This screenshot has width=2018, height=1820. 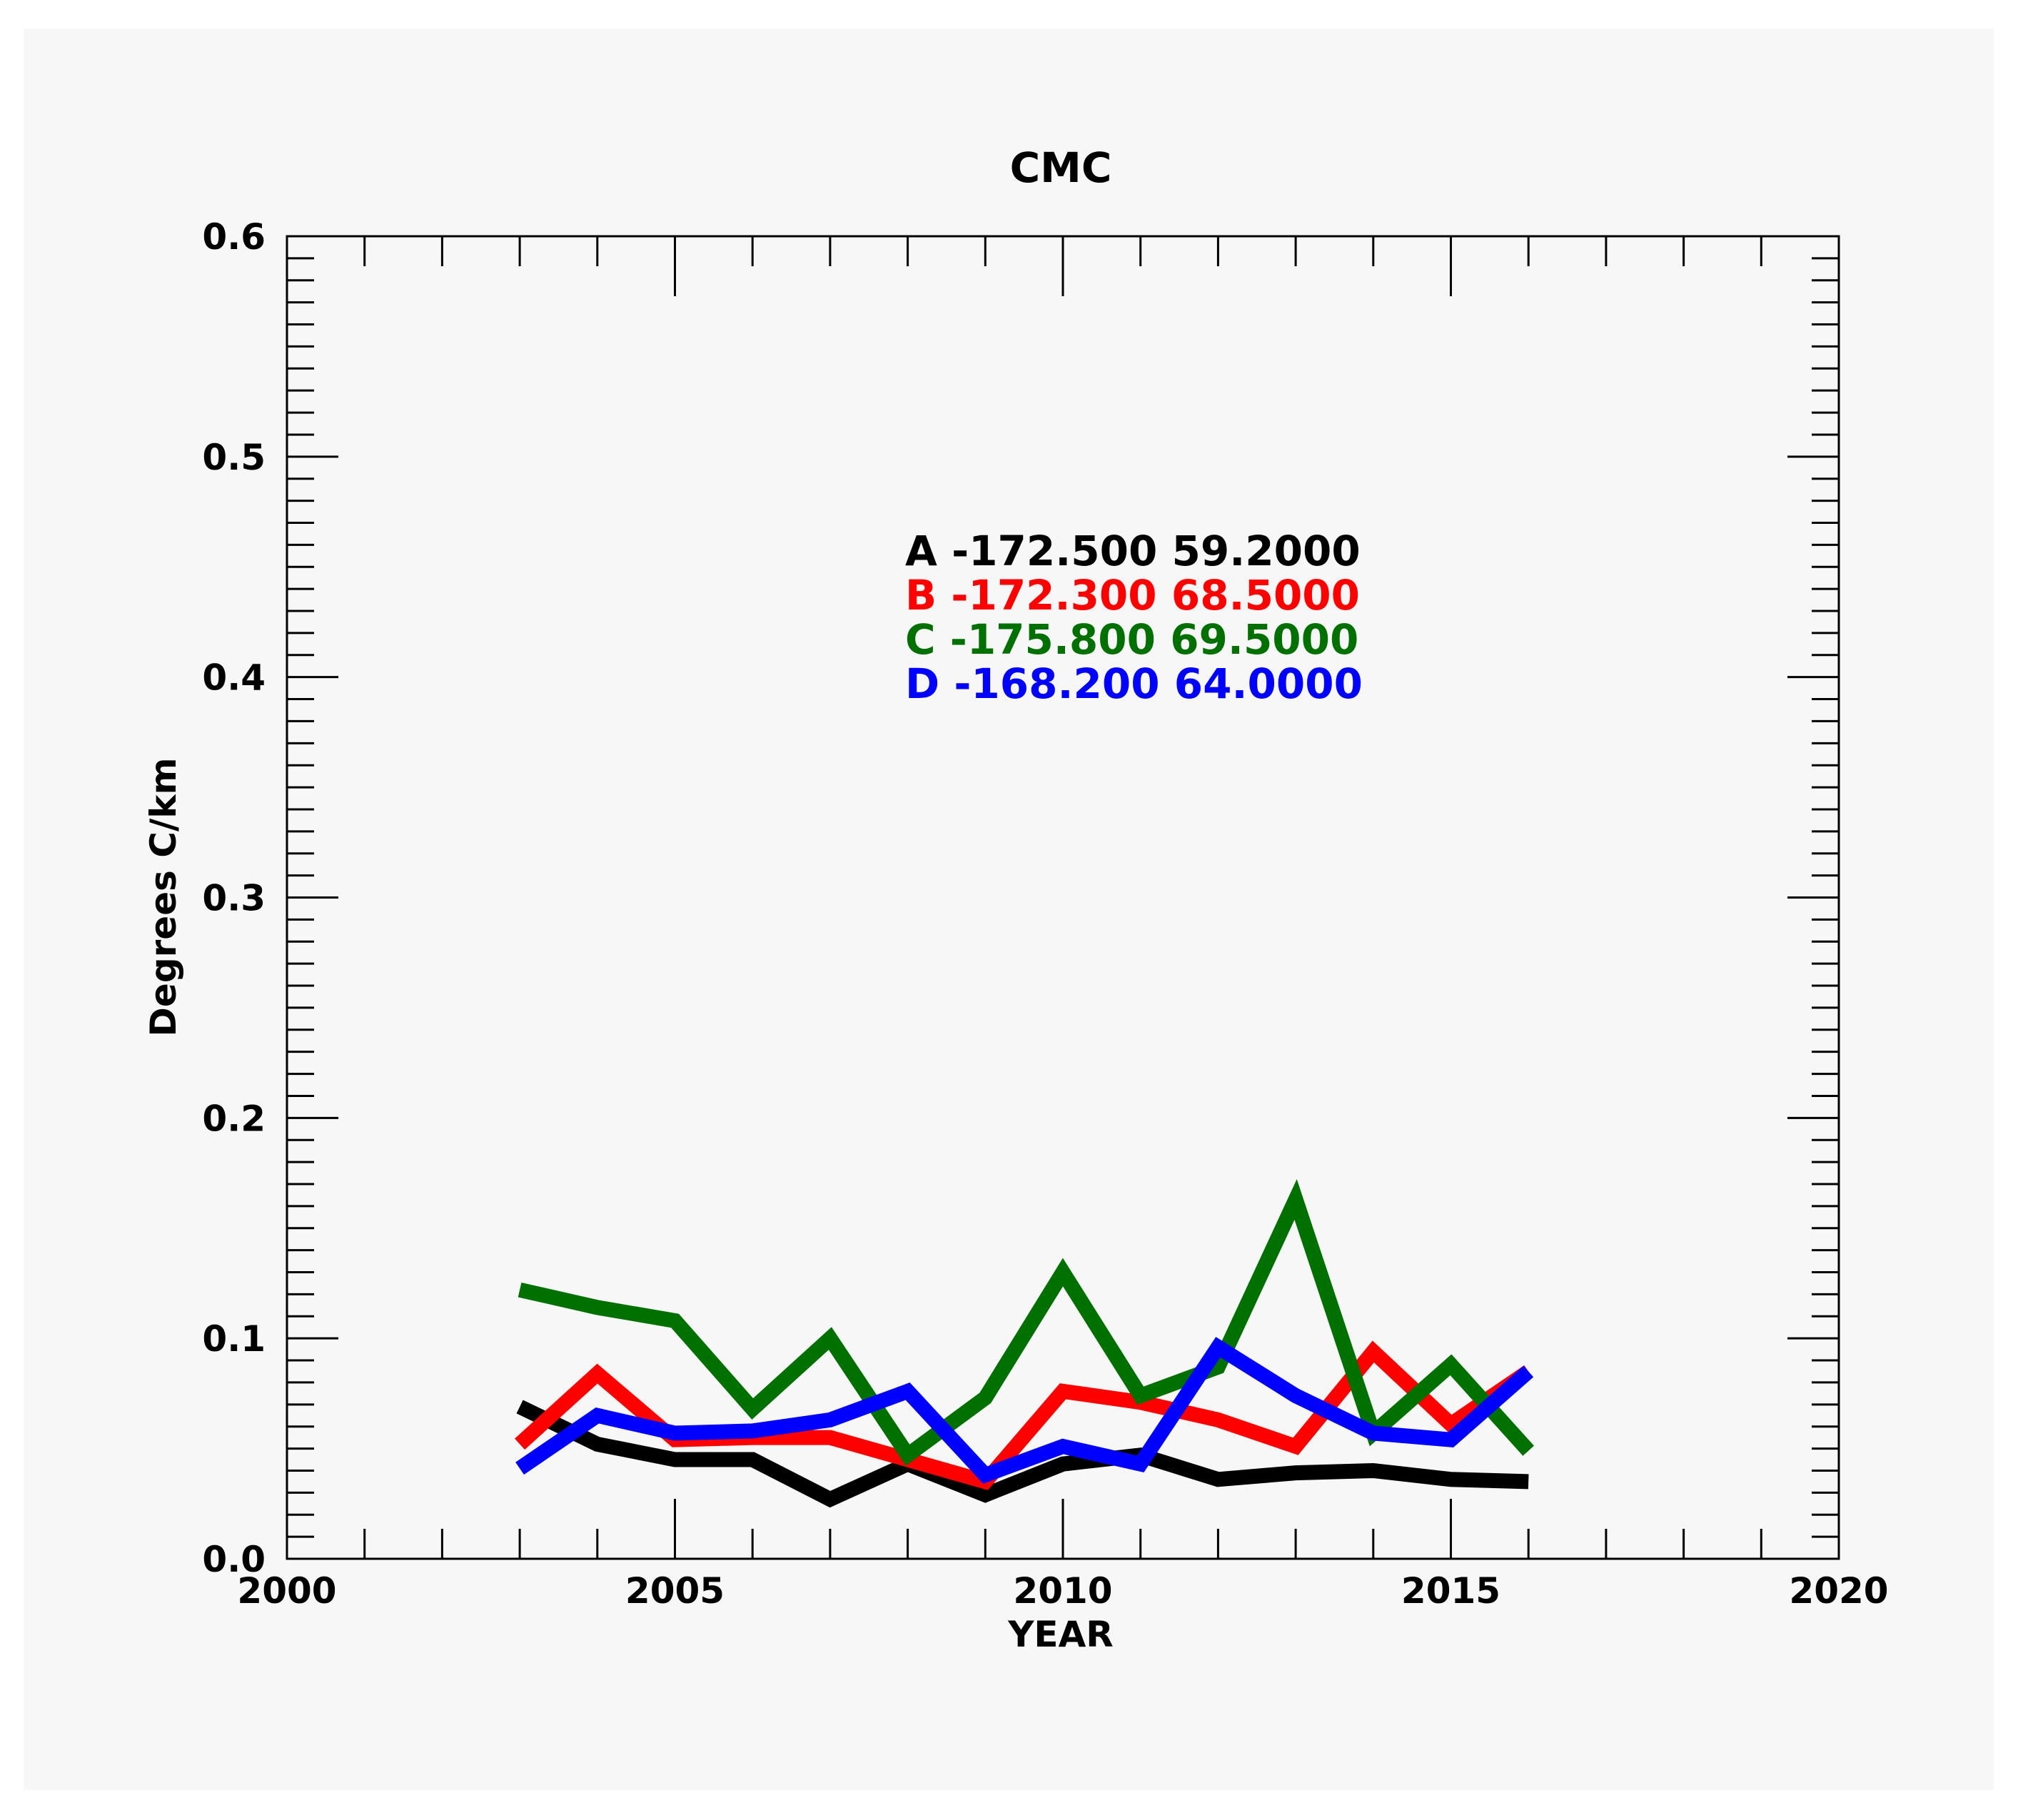 I want to click on x-axis-label: YEAR, so click(x=1060, y=1634).